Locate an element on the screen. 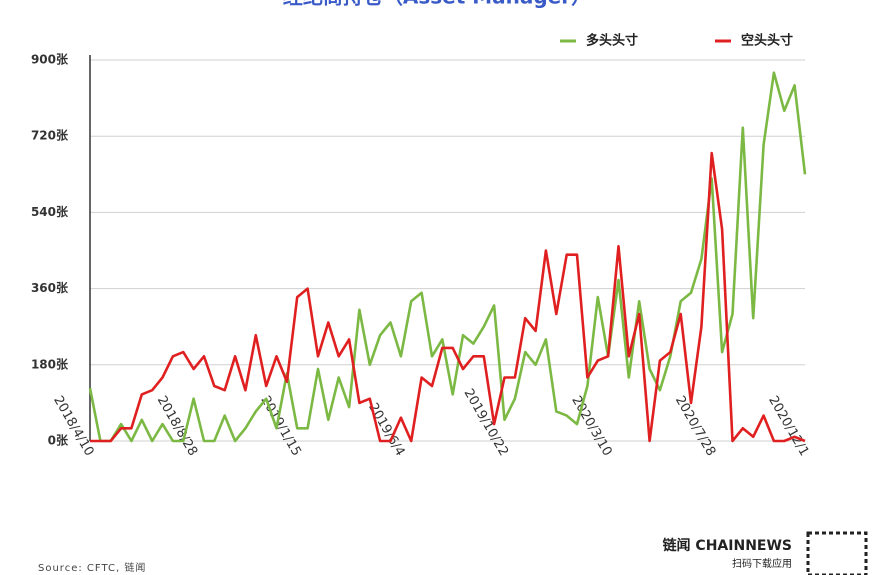 This screenshot has height=575, width=875. qr-code is located at coordinates (837, 553).